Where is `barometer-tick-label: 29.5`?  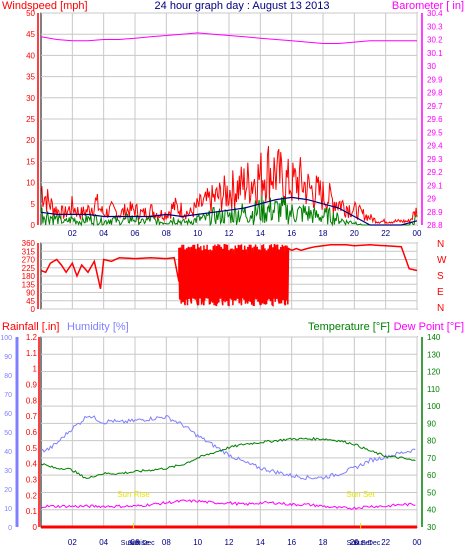
barometer-tick-label: 29.5 is located at coordinates (435, 132).